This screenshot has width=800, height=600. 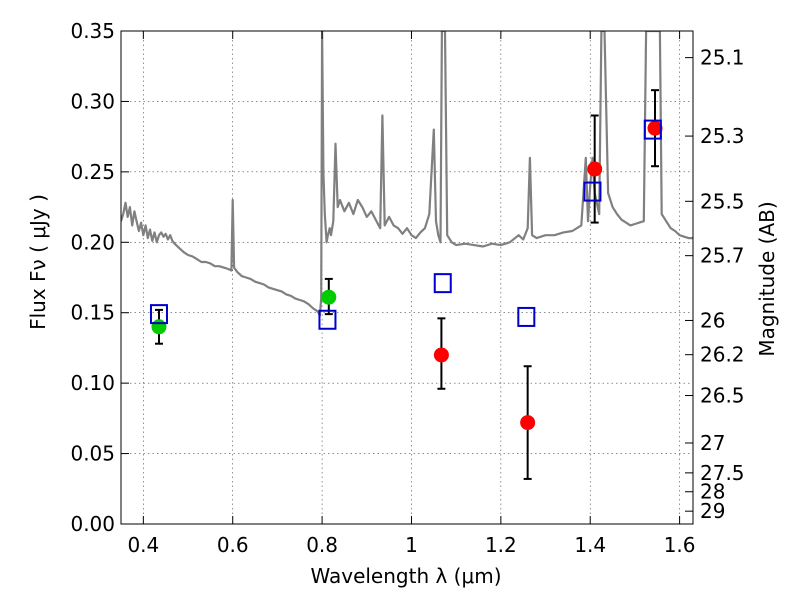 I want to click on x-tick-label: 1.2, so click(x=501, y=545).